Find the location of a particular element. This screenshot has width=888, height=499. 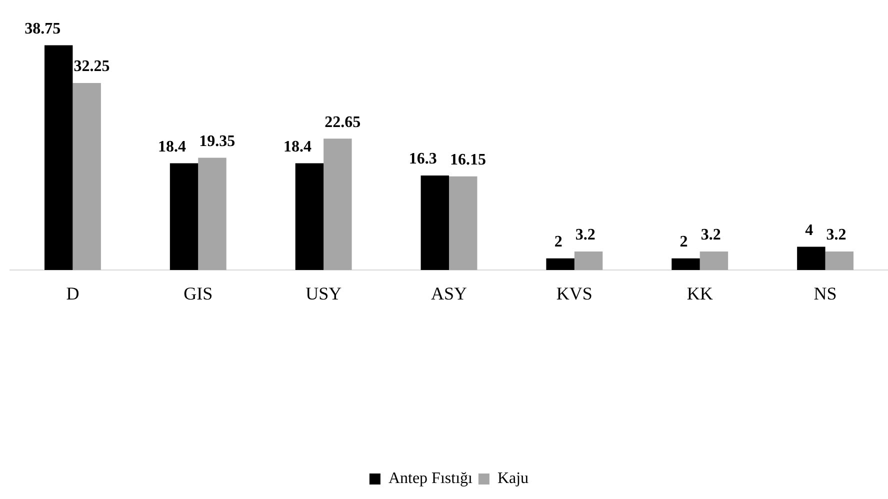

data-label: 16.15 is located at coordinates (468, 159).